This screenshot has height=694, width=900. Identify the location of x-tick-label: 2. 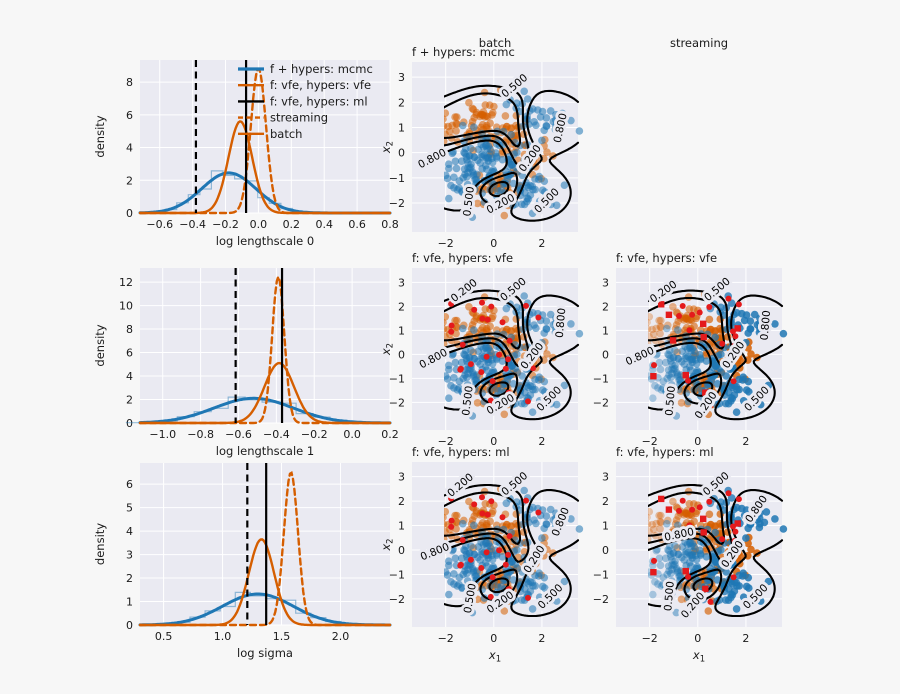
(541, 638).